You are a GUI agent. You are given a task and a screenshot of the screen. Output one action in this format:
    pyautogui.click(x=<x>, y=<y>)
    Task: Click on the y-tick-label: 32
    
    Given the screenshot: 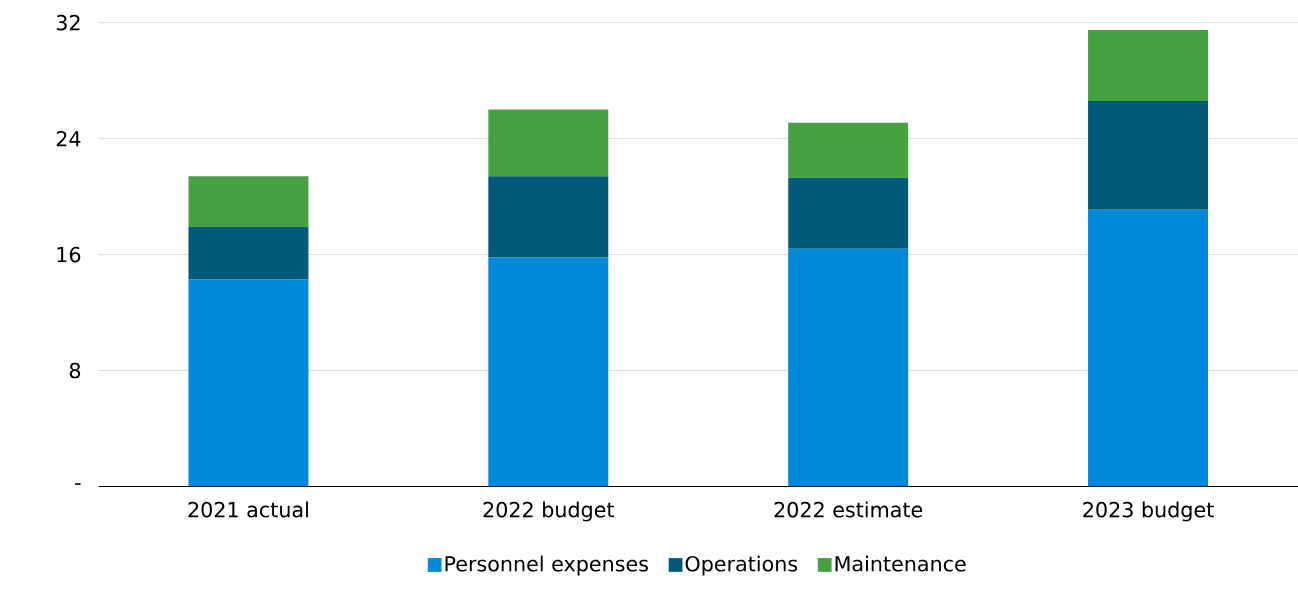 What is the action you would take?
    pyautogui.click(x=68, y=23)
    